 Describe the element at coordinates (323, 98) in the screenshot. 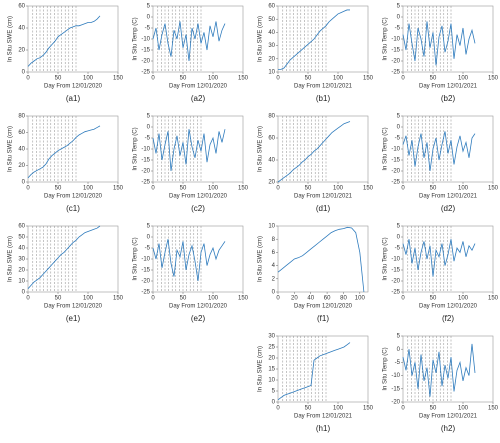

I see `panel-caption: (b1)` at that location.